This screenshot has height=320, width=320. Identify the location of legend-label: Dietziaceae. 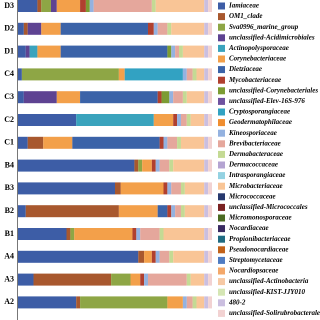
(245, 69).